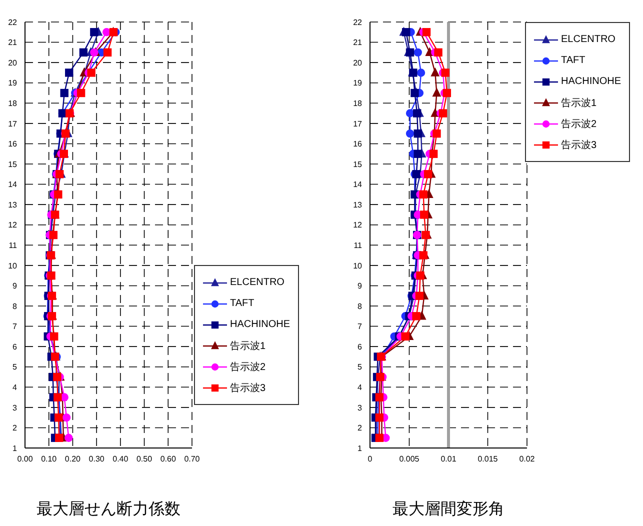 The width and height of the screenshot is (643, 526). Describe the element at coordinates (370, 459) in the screenshot. I see `x-tick-label: 0` at that location.